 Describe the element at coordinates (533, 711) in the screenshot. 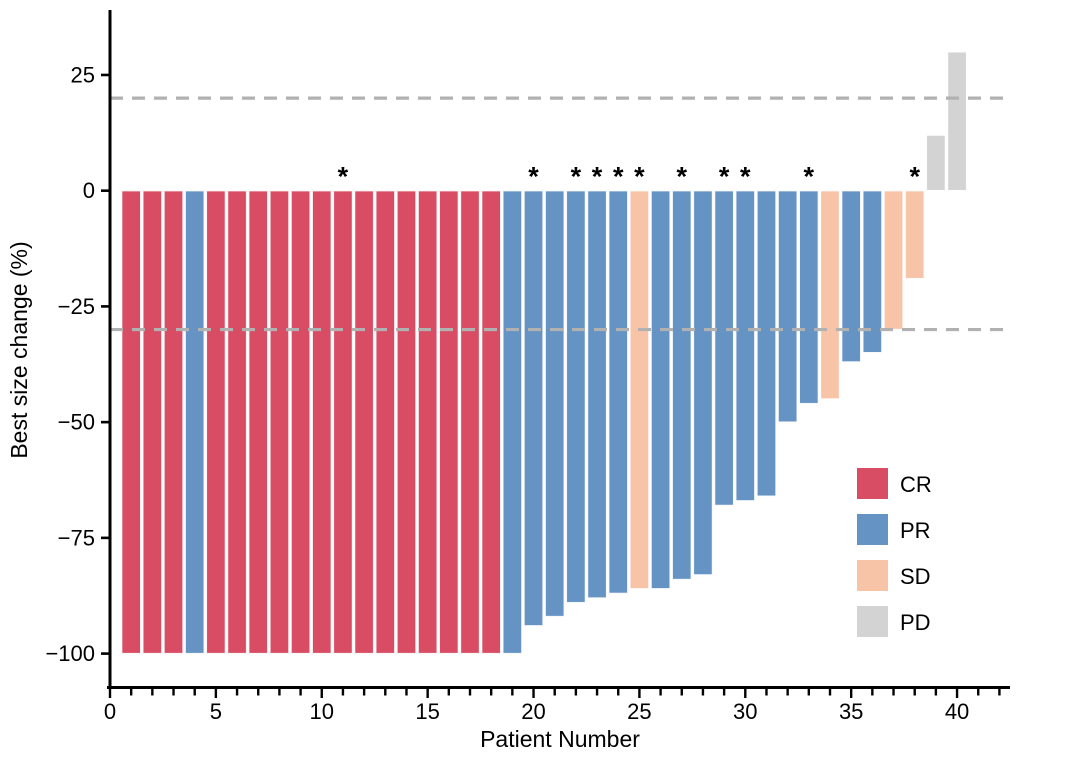

I see `x-tick-label-20: 20` at that location.